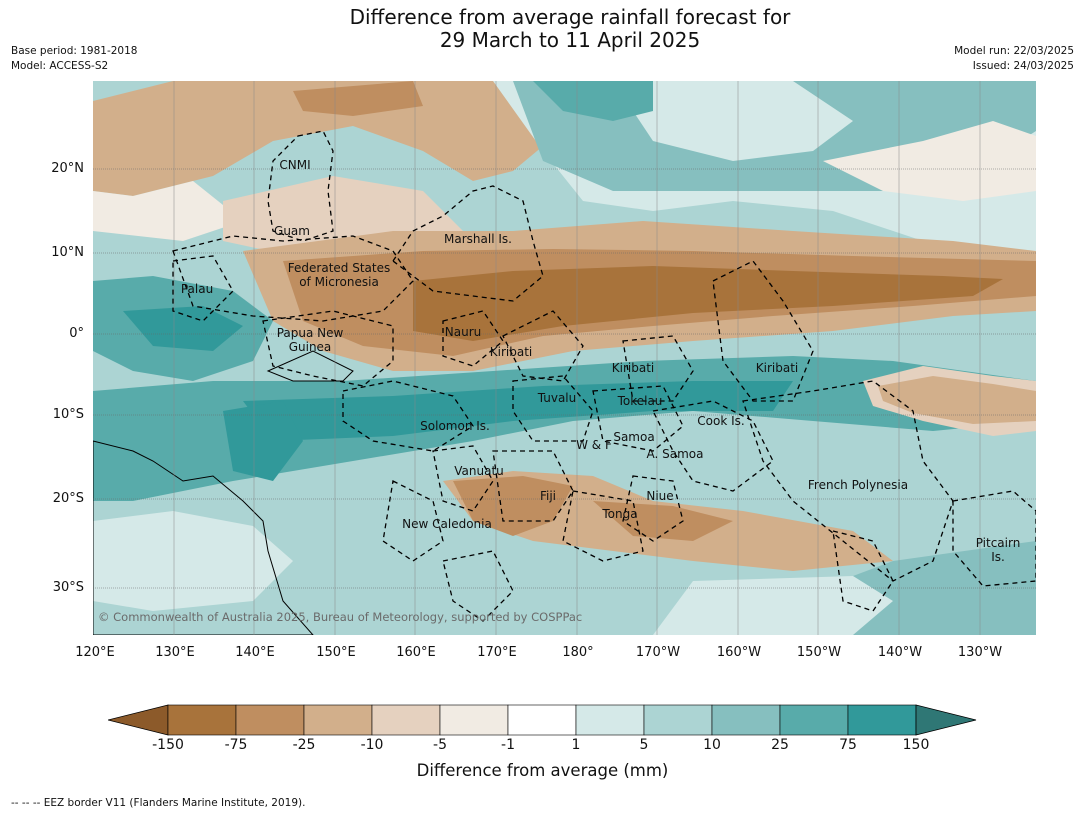  I want to click on lat-tick-10n: 10°N, so click(67, 252).